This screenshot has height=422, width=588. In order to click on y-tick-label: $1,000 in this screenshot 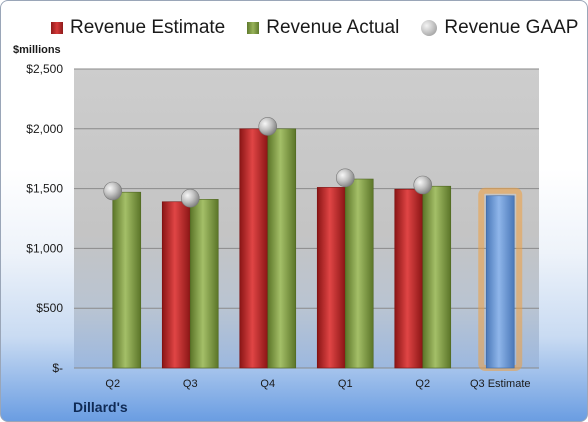, I will do `click(44, 248)`.